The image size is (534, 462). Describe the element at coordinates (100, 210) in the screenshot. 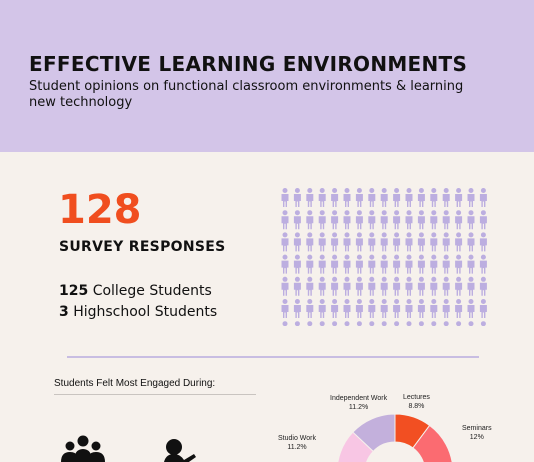

I see `total-responses-number: 128` at that location.